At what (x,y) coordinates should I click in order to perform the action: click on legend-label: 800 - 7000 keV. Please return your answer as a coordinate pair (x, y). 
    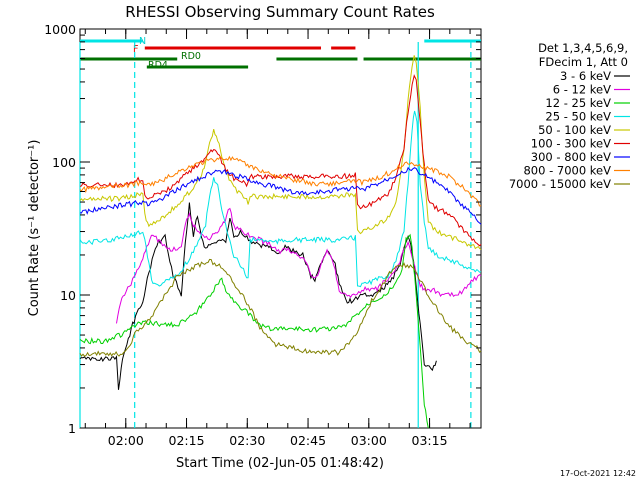
    Looking at the image, I should click on (567, 171).